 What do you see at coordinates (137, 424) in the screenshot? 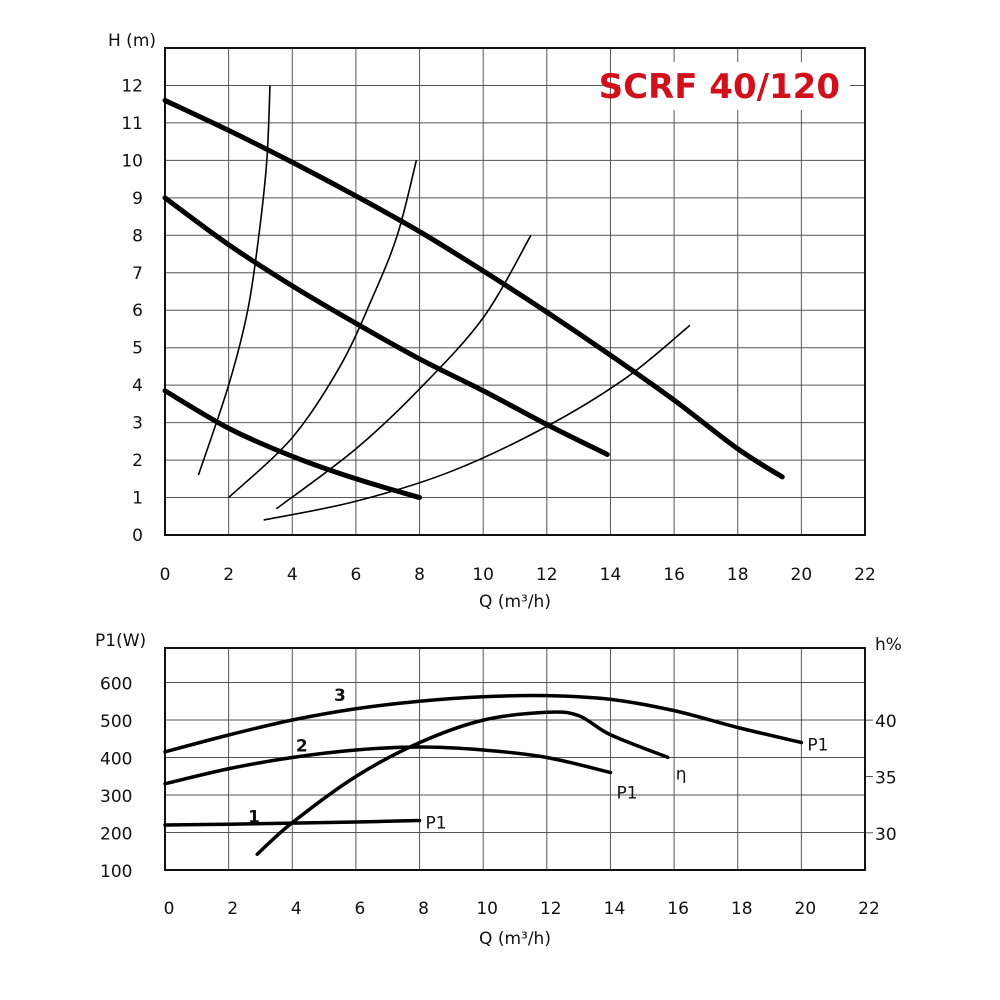
I see `y-tick-label: 3` at bounding box center [137, 424].